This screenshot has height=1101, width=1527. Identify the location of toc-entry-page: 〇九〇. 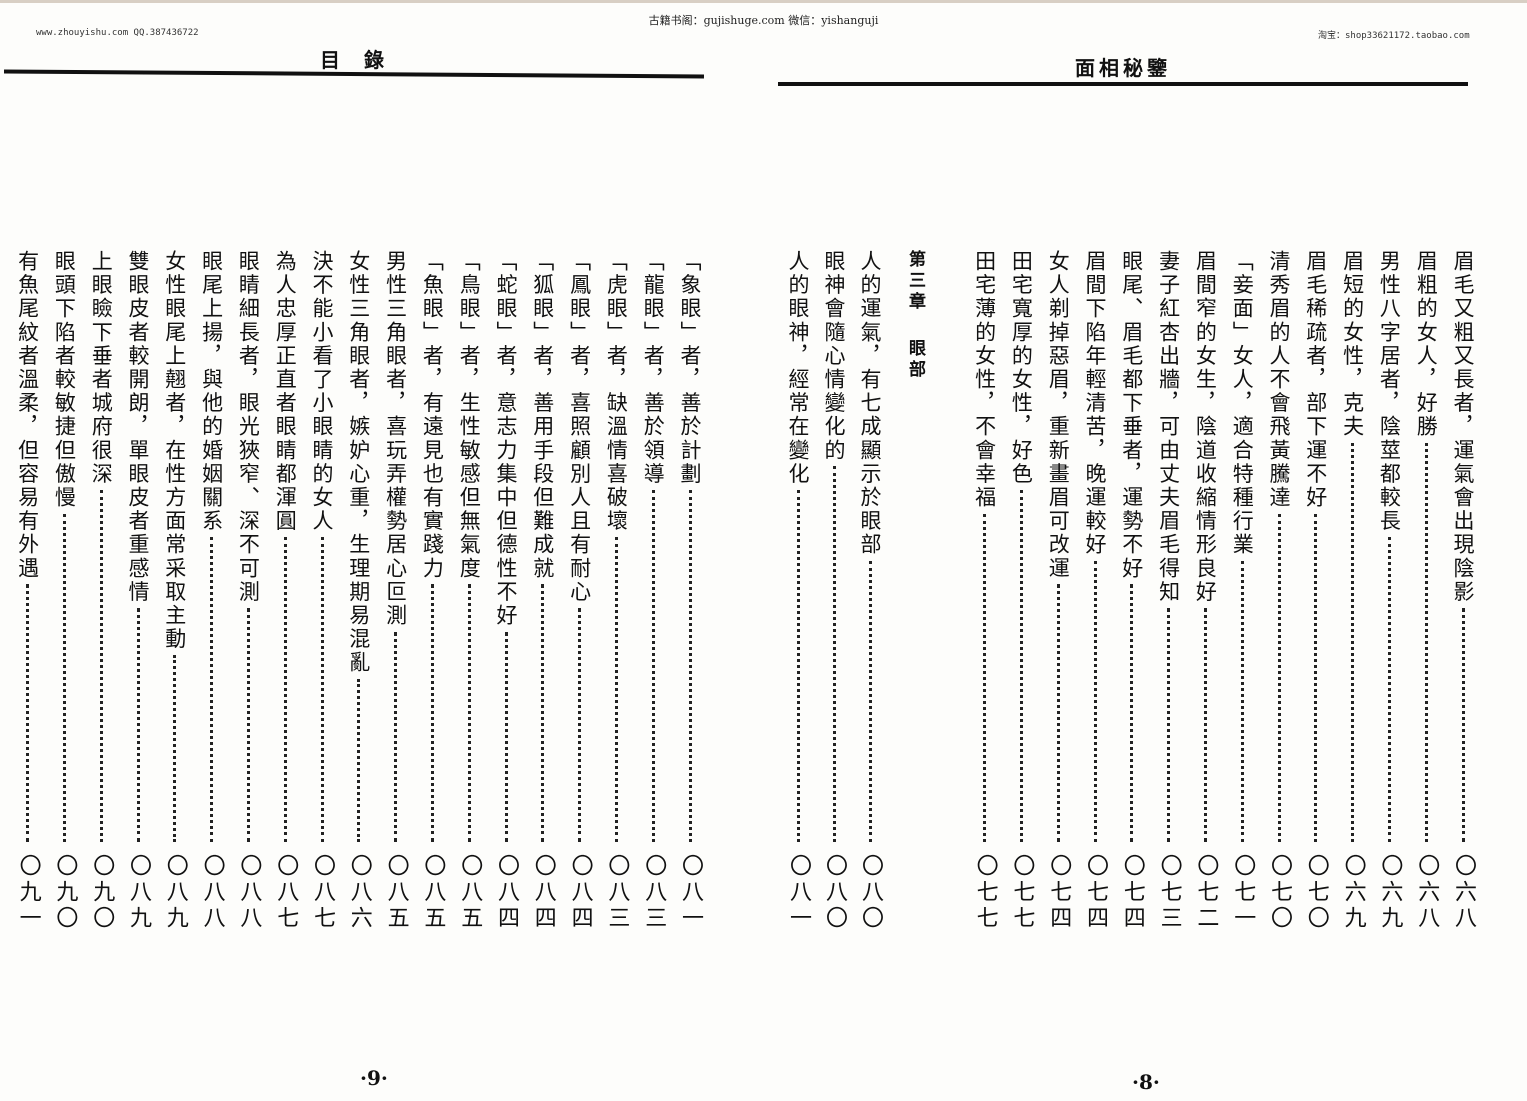
(65, 893).